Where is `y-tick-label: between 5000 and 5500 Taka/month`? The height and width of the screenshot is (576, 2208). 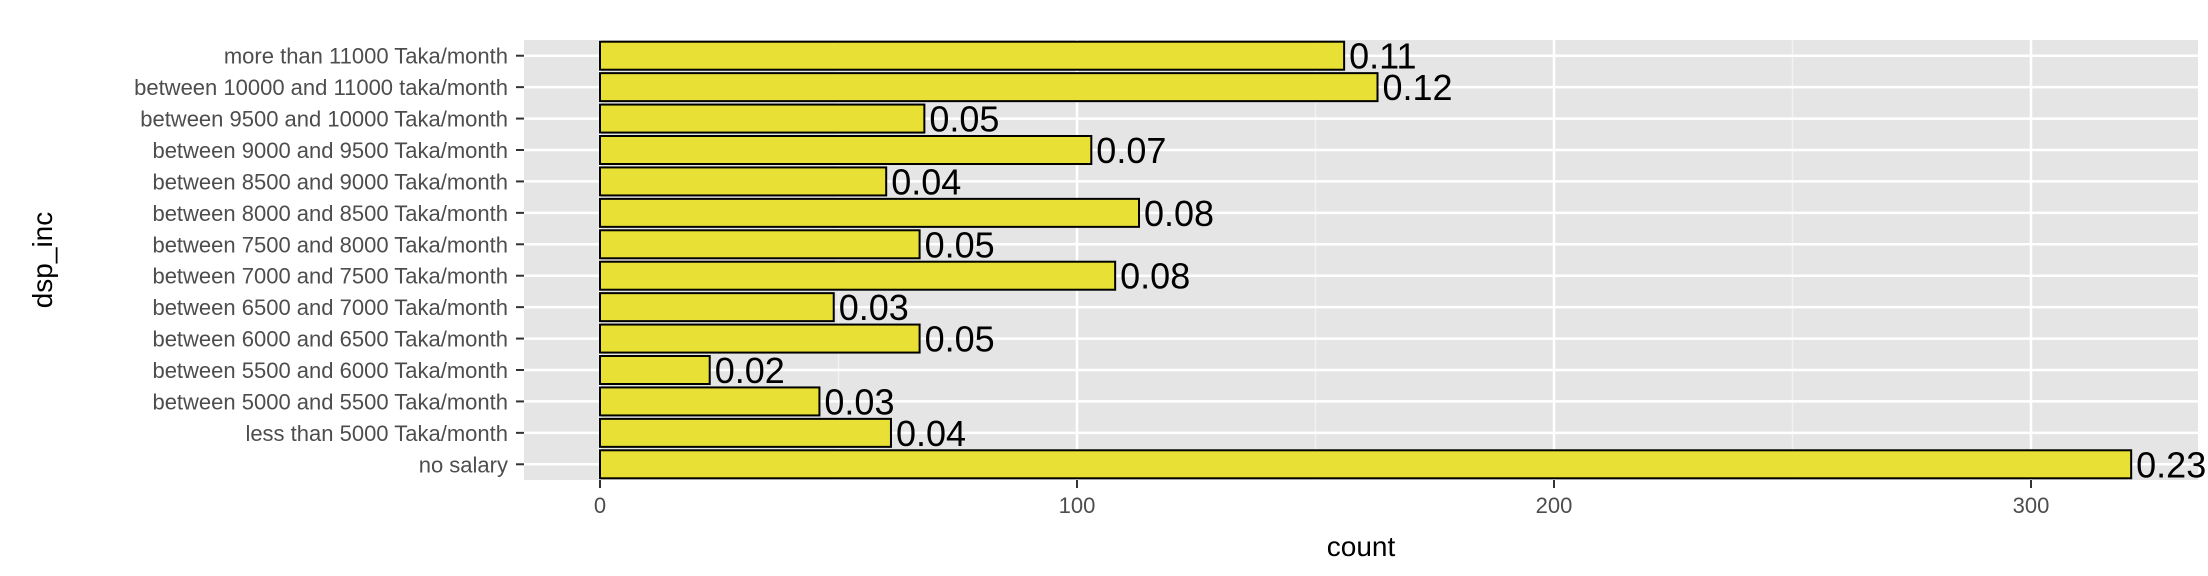 y-tick-label: between 5000 and 5500 Taka/month is located at coordinates (330, 401).